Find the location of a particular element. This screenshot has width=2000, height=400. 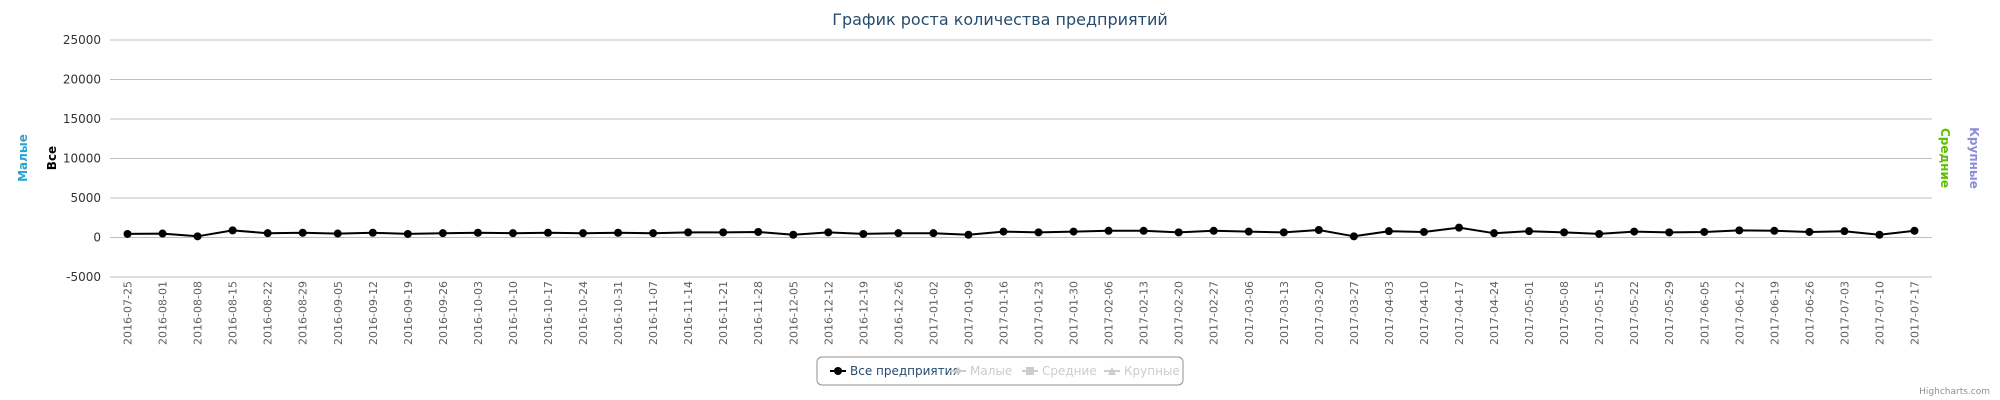

x-tick-label: 2016-10-24 is located at coordinates (583, 313).